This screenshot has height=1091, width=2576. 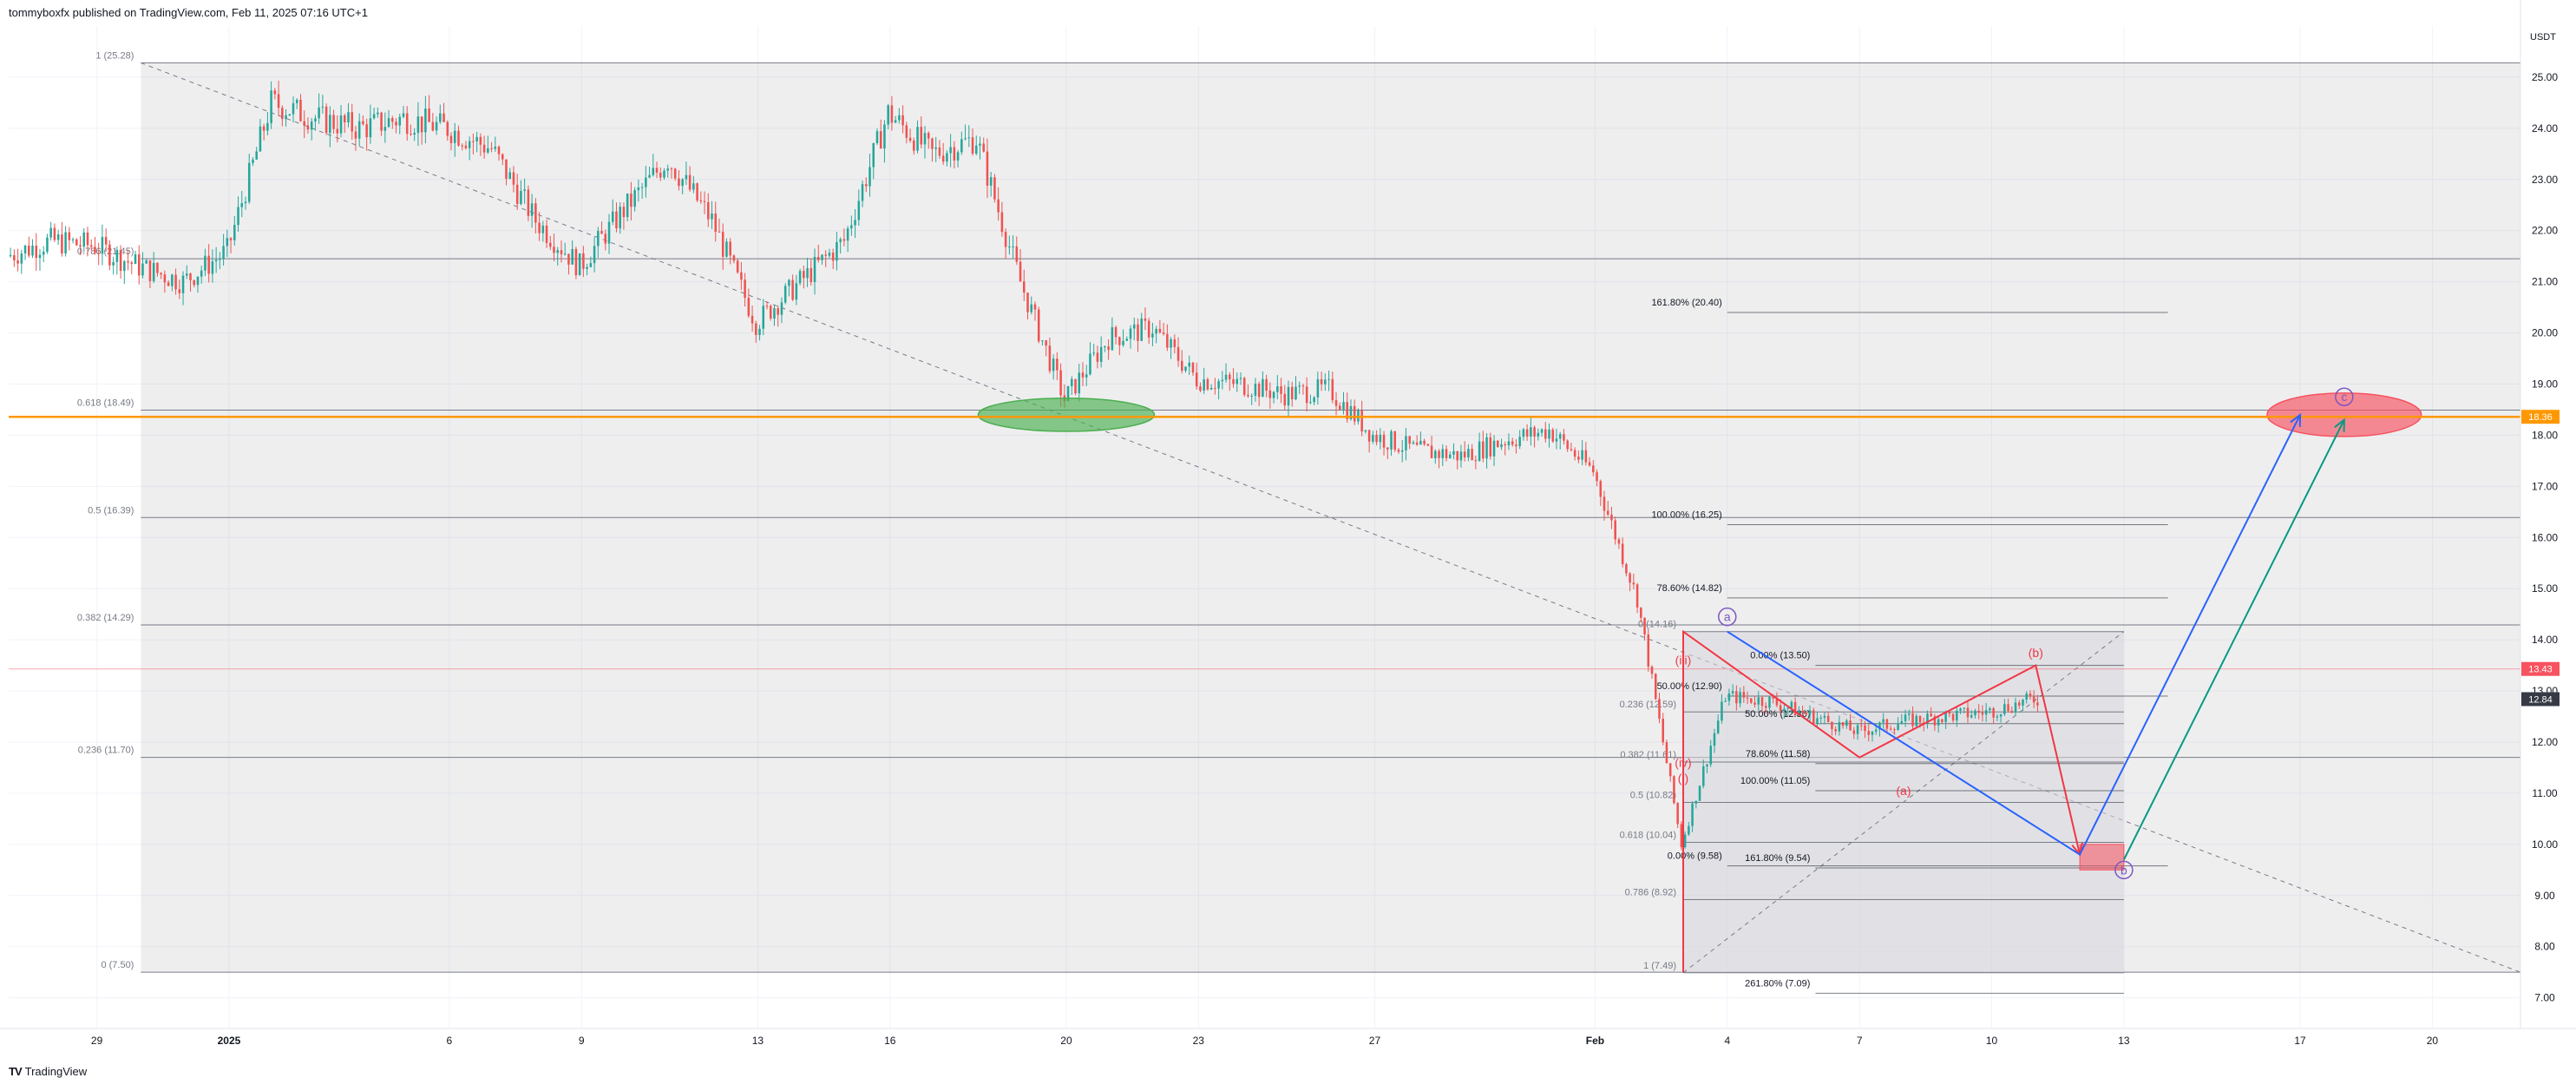 What do you see at coordinates (2339, 424) in the screenshot?
I see `wave-arrowhead` at bounding box center [2339, 424].